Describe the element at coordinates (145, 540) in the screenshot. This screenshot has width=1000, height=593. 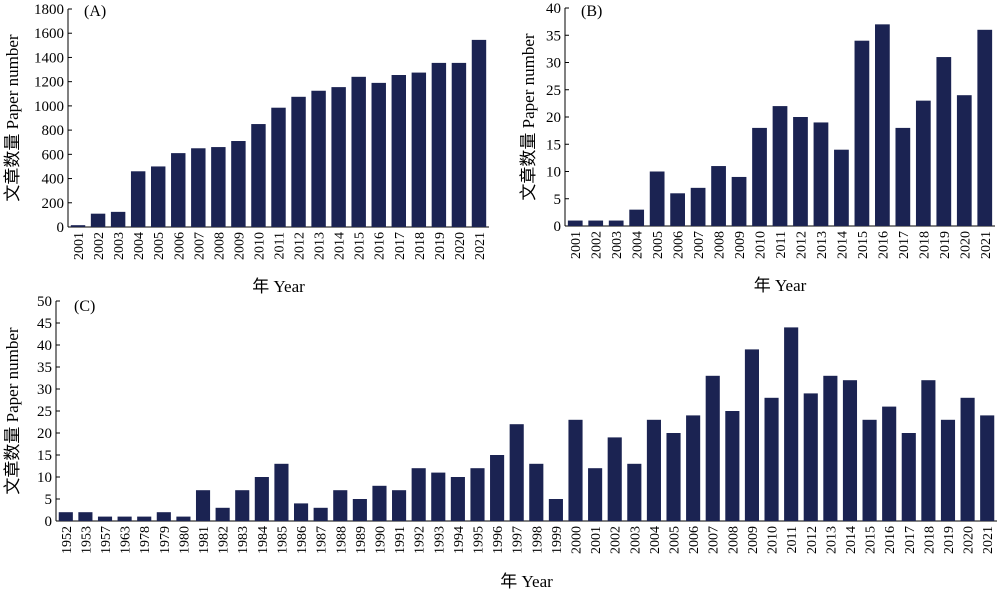
I see `x-tick-label: 1978` at that location.